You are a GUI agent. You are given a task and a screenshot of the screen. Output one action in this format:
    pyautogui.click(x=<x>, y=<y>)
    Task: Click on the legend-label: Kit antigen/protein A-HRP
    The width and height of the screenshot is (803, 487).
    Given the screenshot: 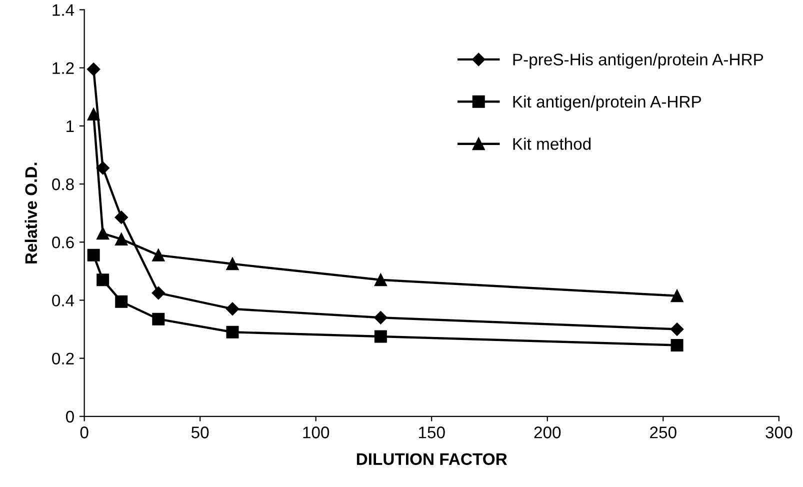 What is the action you would take?
    pyautogui.click(x=607, y=103)
    